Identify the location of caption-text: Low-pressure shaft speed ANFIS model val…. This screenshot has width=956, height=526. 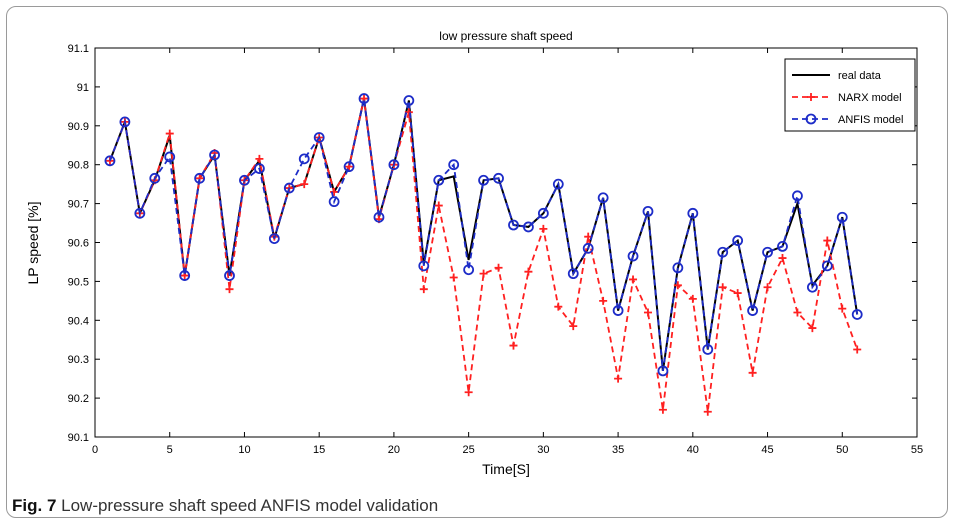
(247, 505).